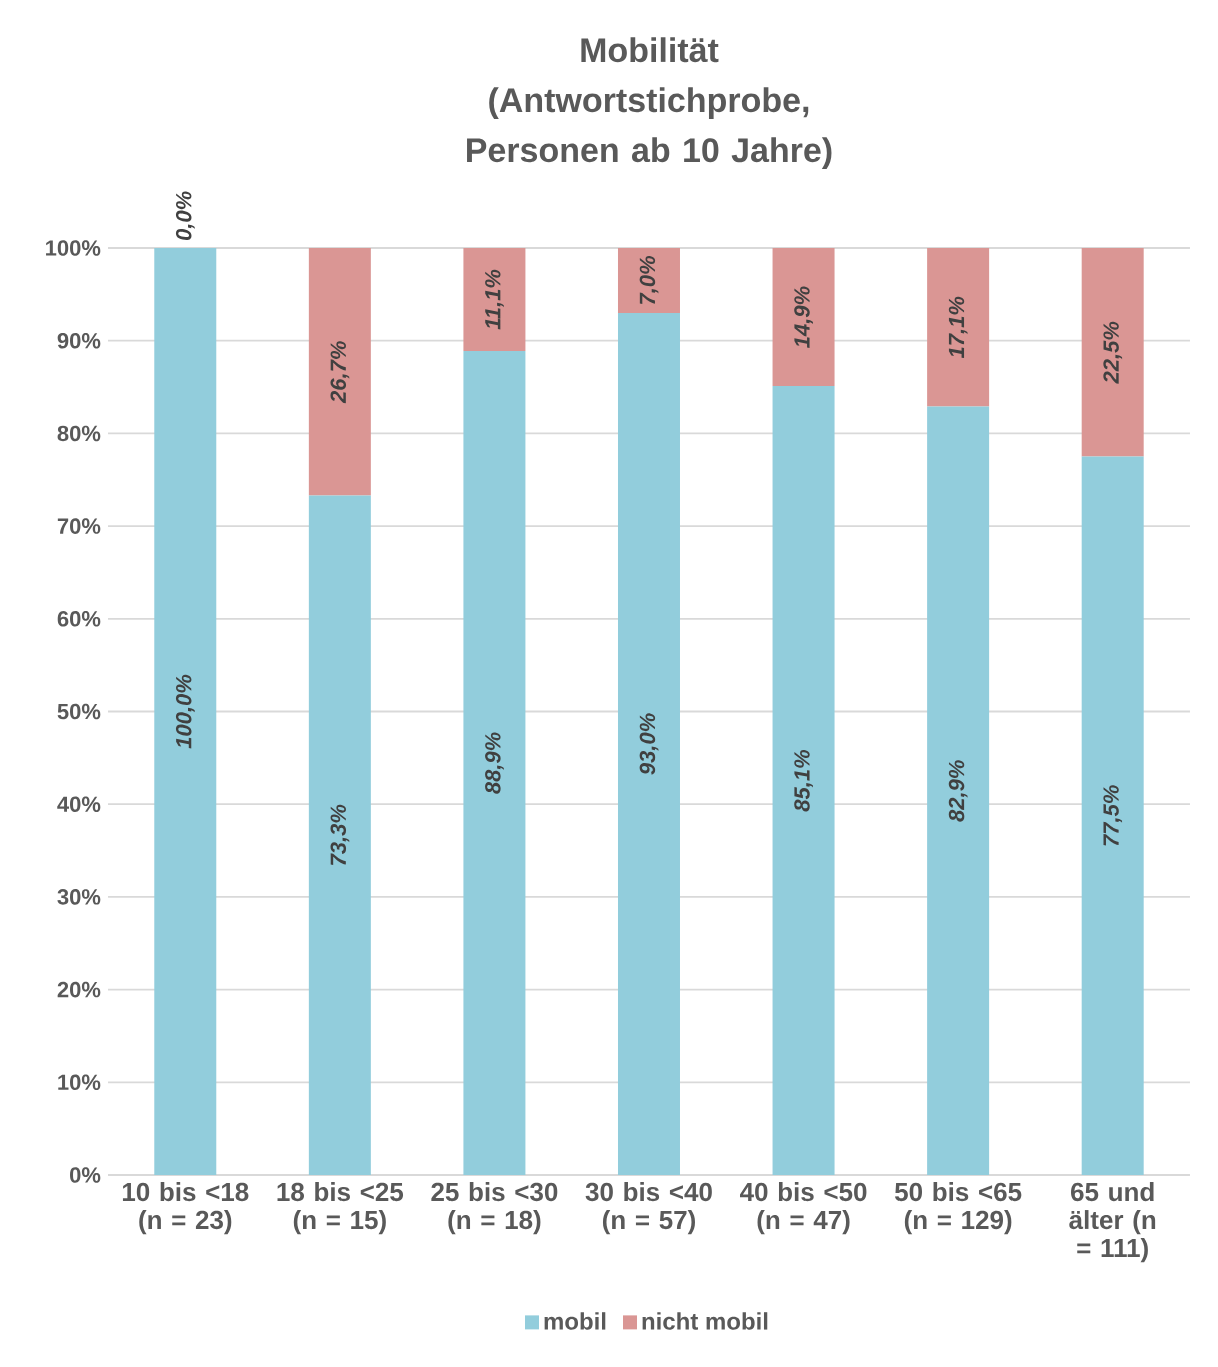 The height and width of the screenshot is (1367, 1218). I want to click on chart-title: Mobilität (Antwortstichprobe, Personen ab 10 Jahre), so click(649, 103).